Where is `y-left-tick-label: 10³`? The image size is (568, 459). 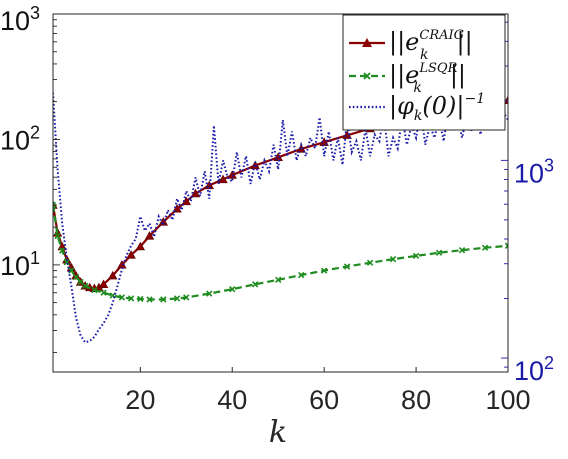
y-left-tick-label: 10³ is located at coordinates (20, 19).